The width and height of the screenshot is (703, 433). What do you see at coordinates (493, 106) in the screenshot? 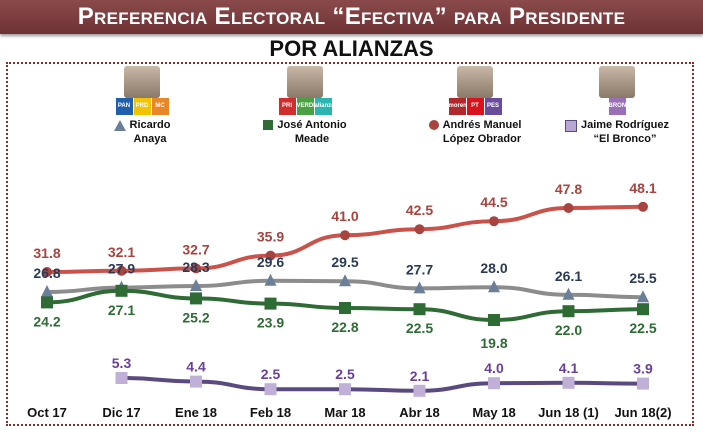
I see `party-logo: PES` at bounding box center [493, 106].